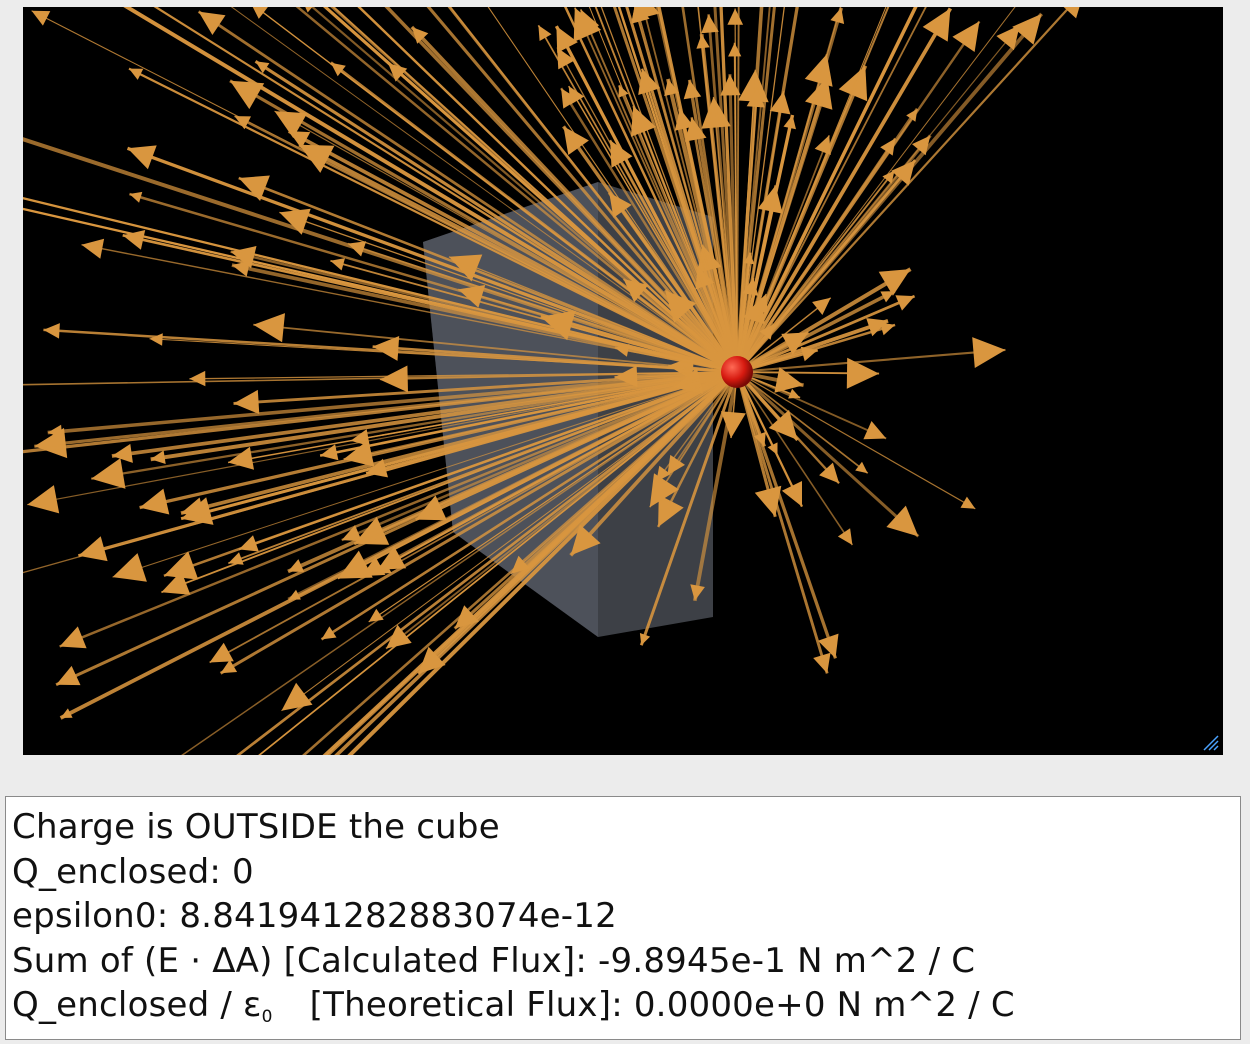 The height and width of the screenshot is (1044, 1250). Describe the element at coordinates (267, 1017) in the screenshot. I see `epsilon-subscript: 0` at that location.